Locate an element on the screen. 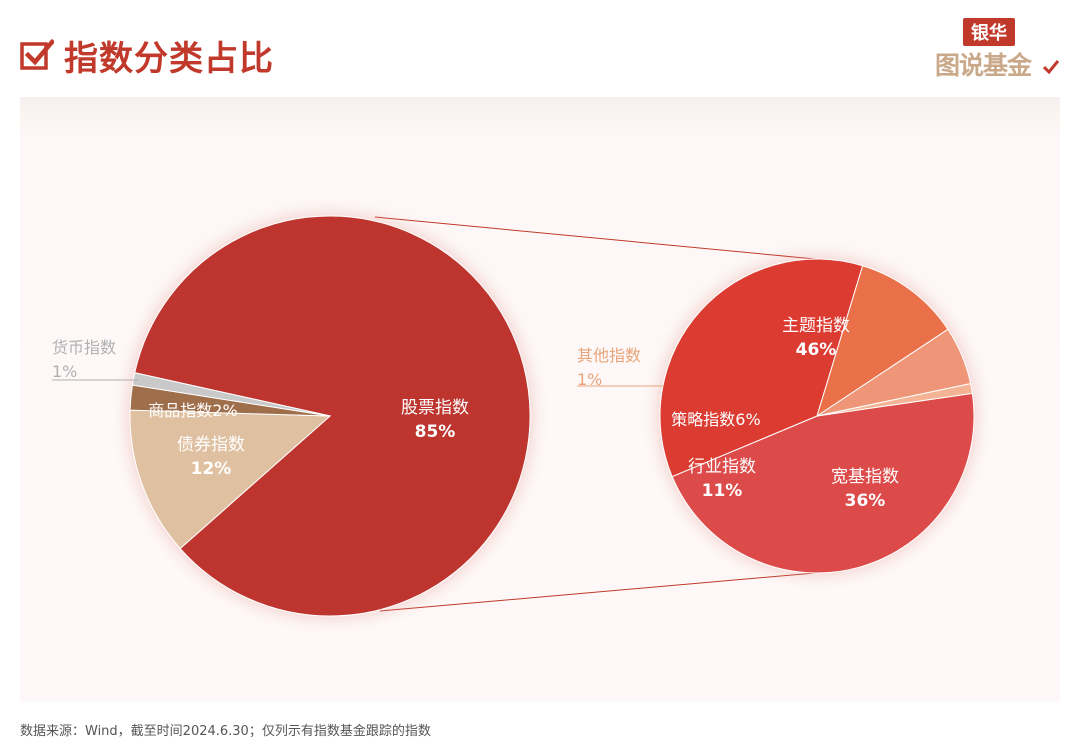 The width and height of the screenshot is (1080, 750). connector-top is located at coordinates (595, 238).